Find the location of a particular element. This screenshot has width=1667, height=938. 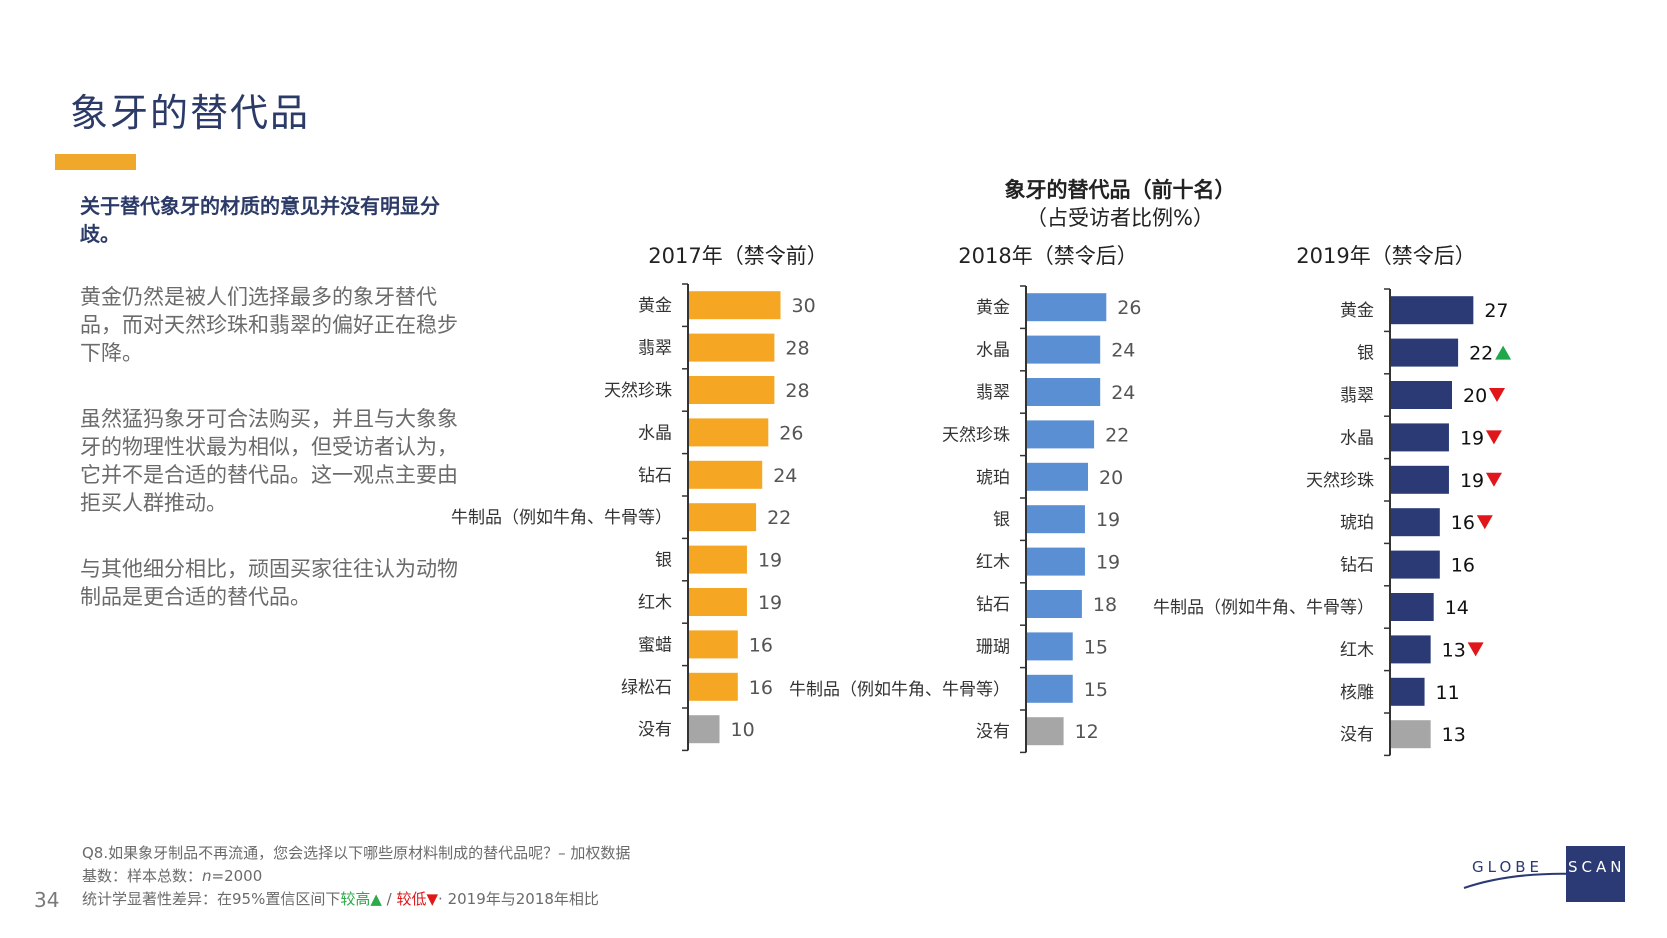

chart-title-block: 象牙的替代品（前十名） （占受访者比例%） is located at coordinates (1120, 204).